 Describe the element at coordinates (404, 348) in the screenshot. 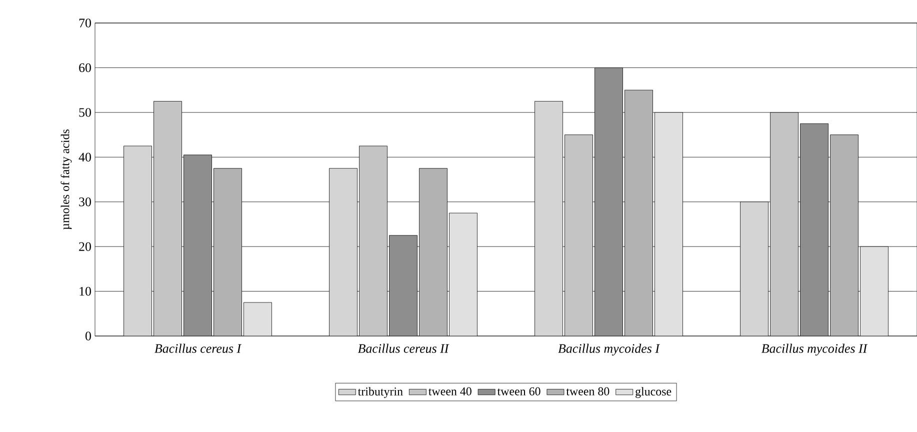

I see `x-tick-label: Bacillus cereus II` at that location.